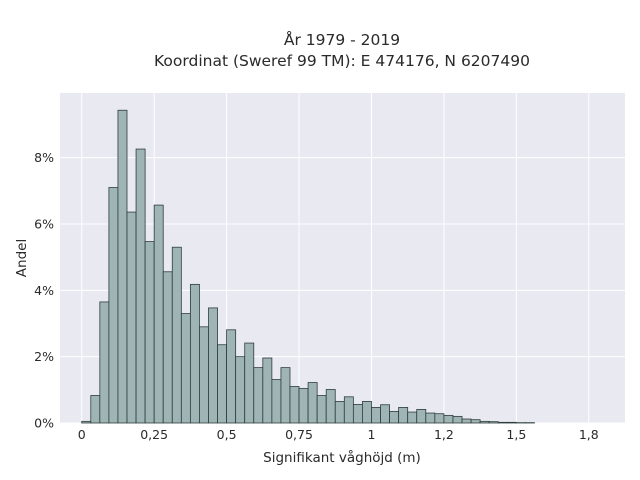  I want to click on y-tick-label: 4%, so click(44, 290).